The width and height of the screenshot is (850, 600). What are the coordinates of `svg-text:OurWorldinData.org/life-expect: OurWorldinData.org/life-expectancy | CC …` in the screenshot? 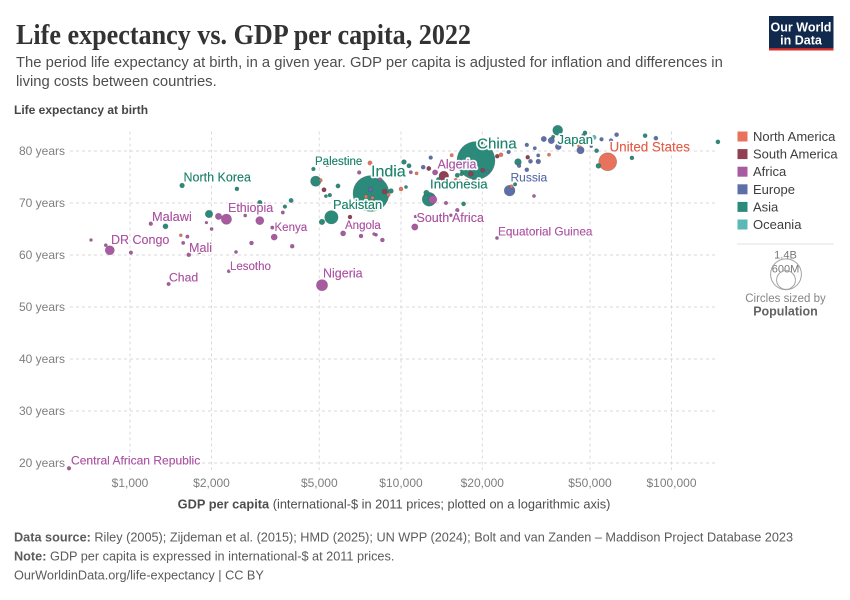 It's located at (139, 576).